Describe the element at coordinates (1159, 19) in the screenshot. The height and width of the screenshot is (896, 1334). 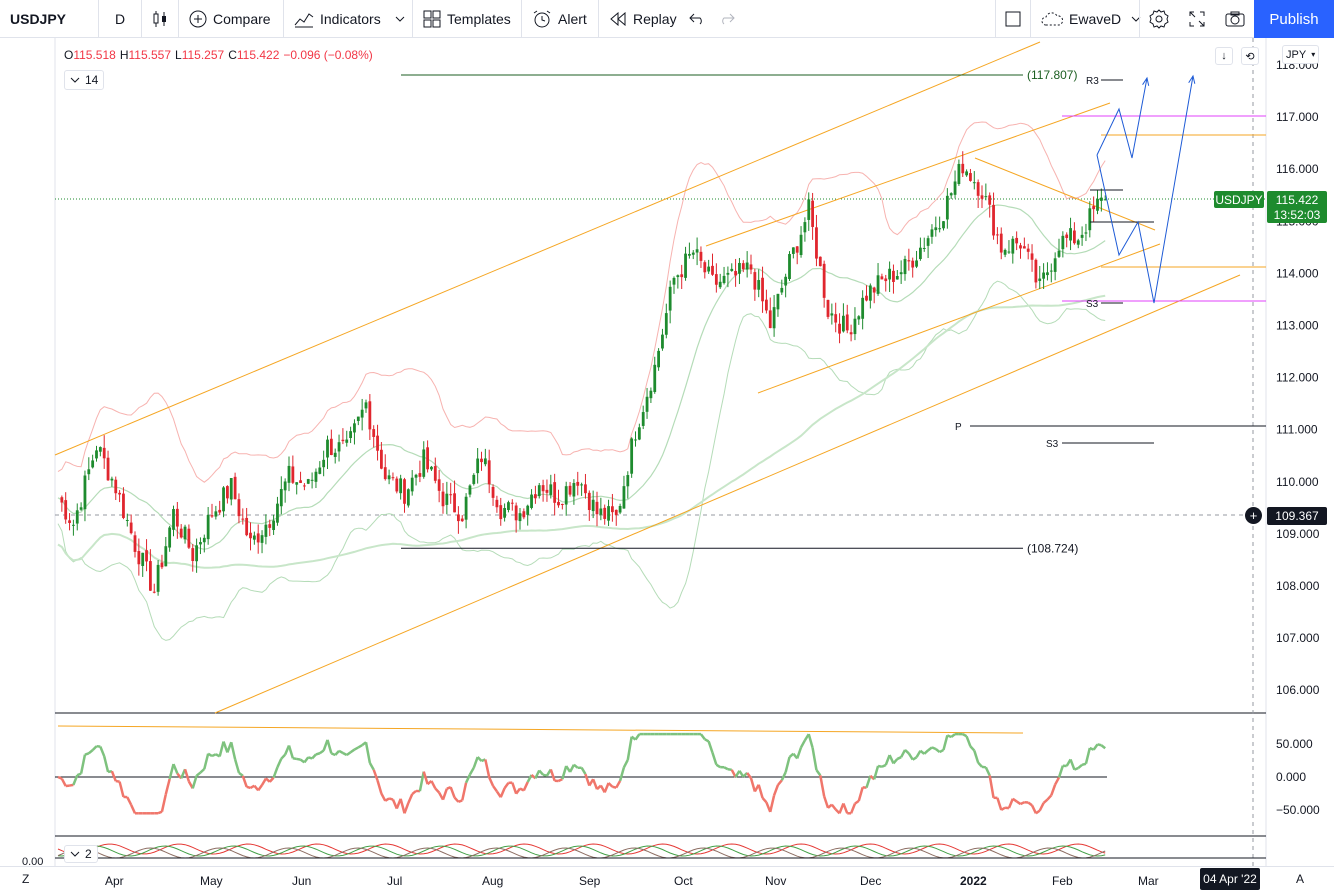
I see `settings-button` at that location.